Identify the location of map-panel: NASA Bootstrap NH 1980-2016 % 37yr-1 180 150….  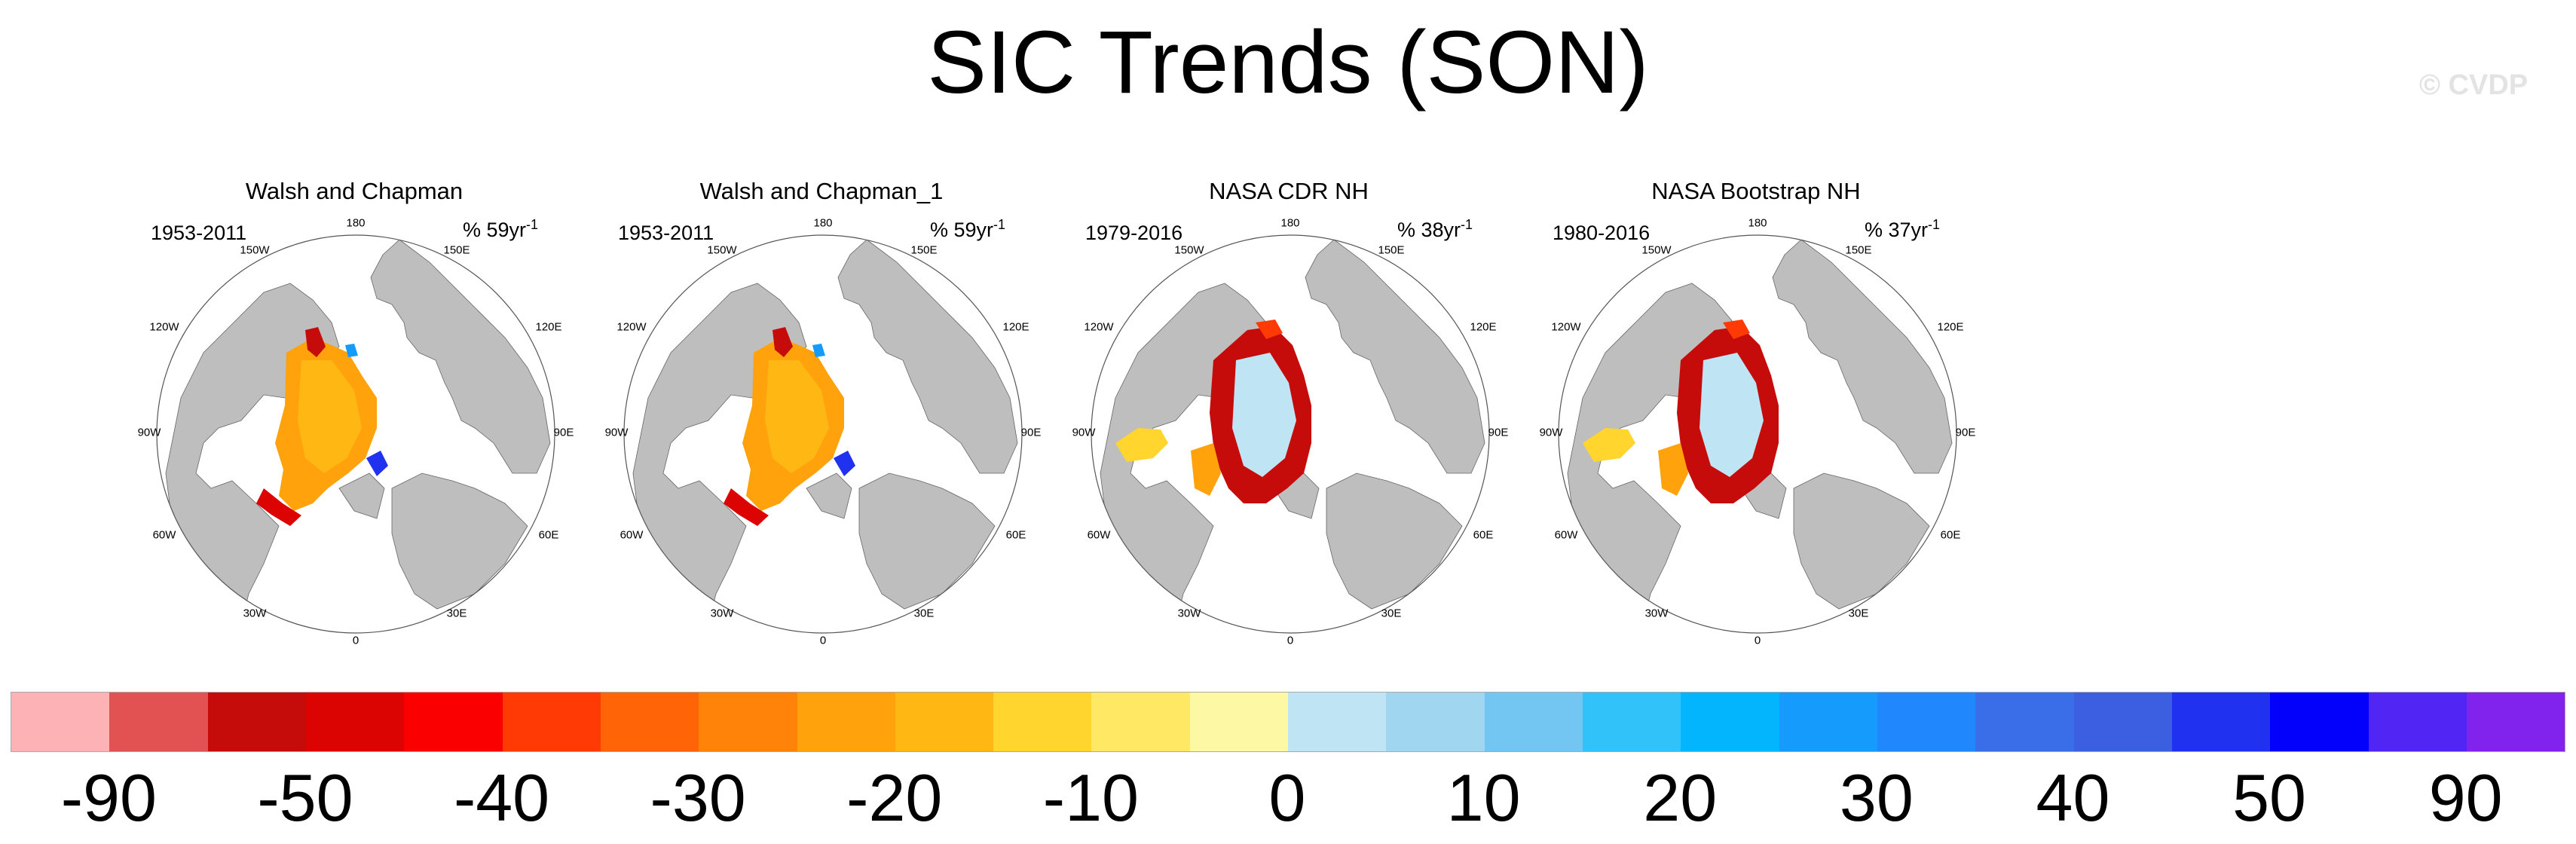
(1758, 413).